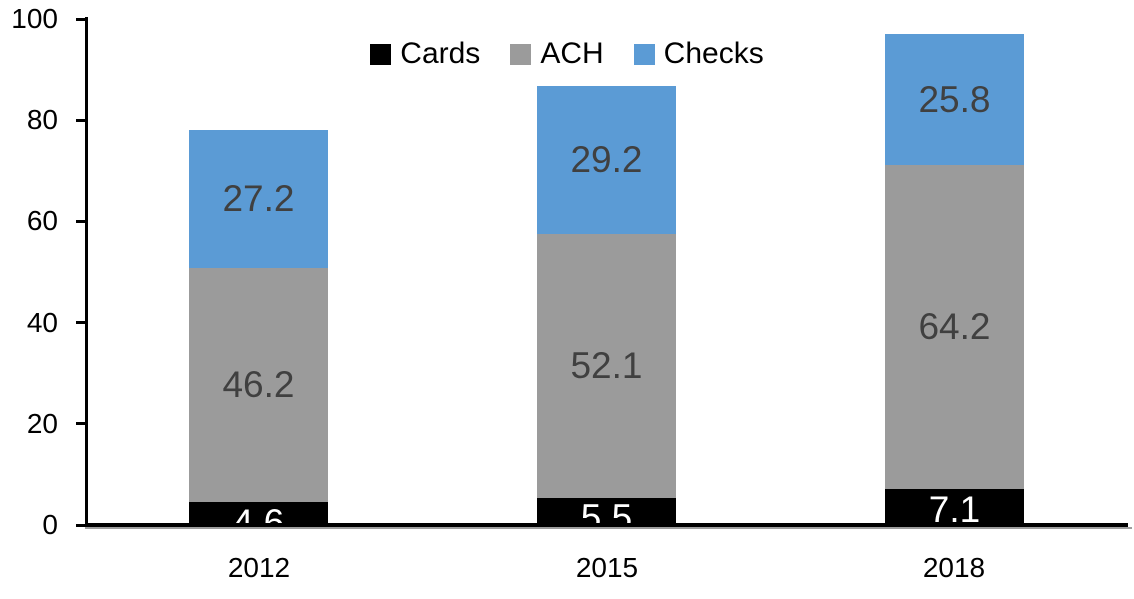 This screenshot has width=1134, height=599. Describe the element at coordinates (440, 53) in the screenshot. I see `legend-label: Cards` at that location.